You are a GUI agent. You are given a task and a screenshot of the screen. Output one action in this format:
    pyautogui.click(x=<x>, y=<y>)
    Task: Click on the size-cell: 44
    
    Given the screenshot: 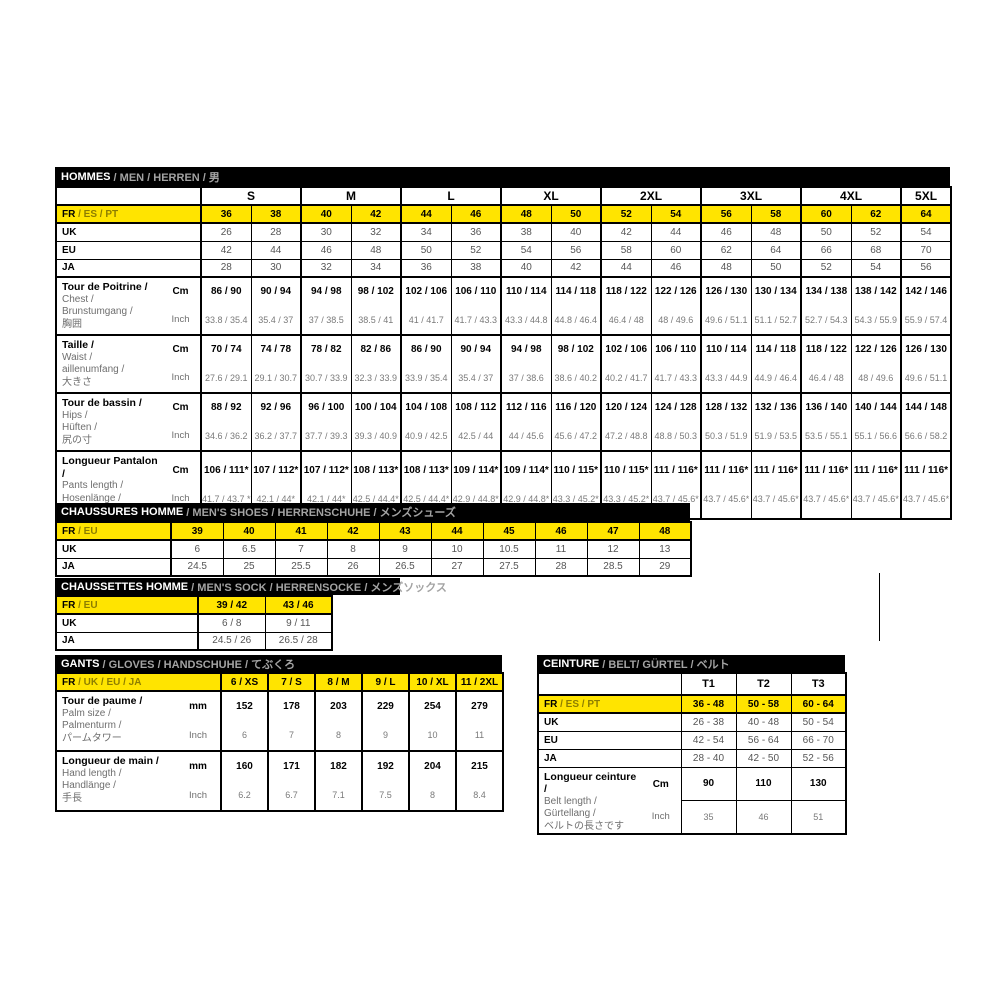 What is the action you would take?
    pyautogui.click(x=276, y=250)
    